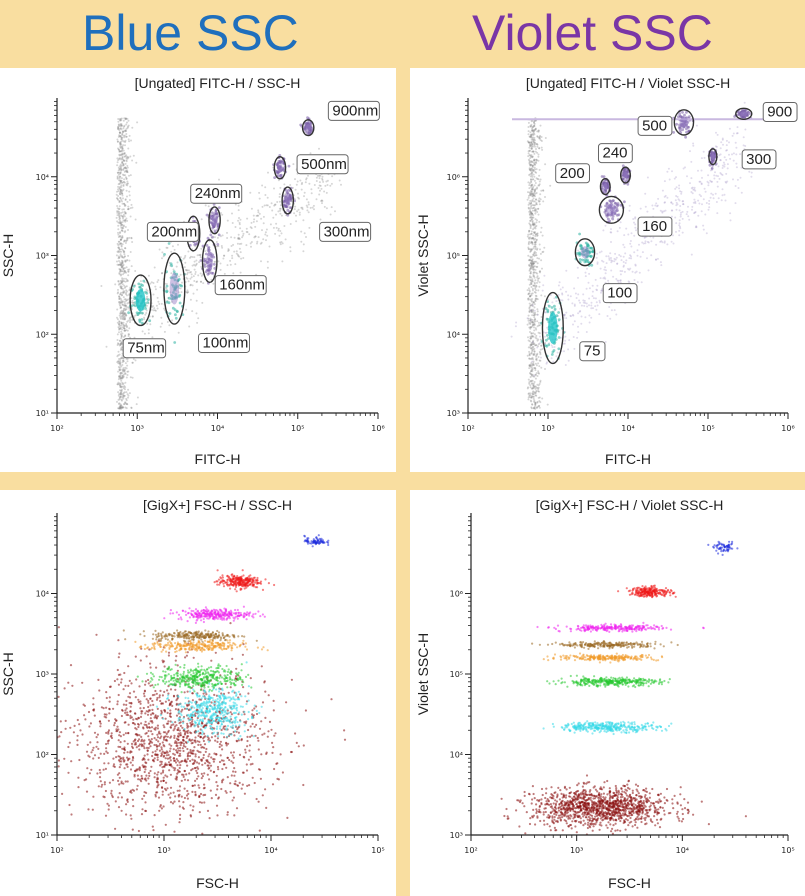 This screenshot has height=896, width=805. I want to click on gate-label-box, so click(216, 193).